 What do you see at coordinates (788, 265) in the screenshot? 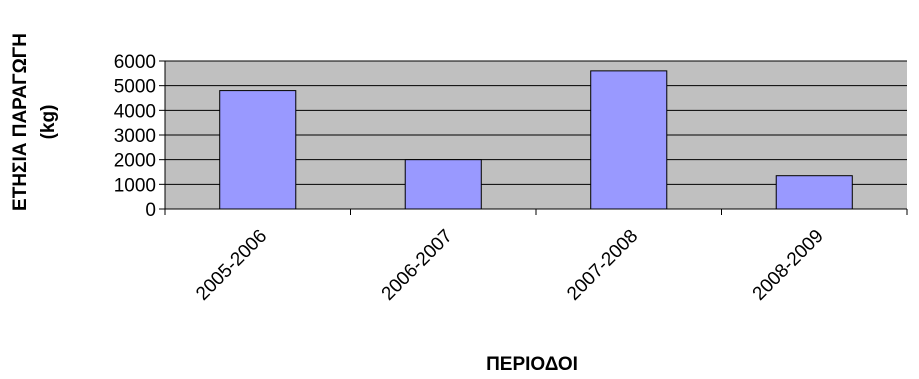
I see `x-tick-label: 2008-2009` at bounding box center [788, 265].